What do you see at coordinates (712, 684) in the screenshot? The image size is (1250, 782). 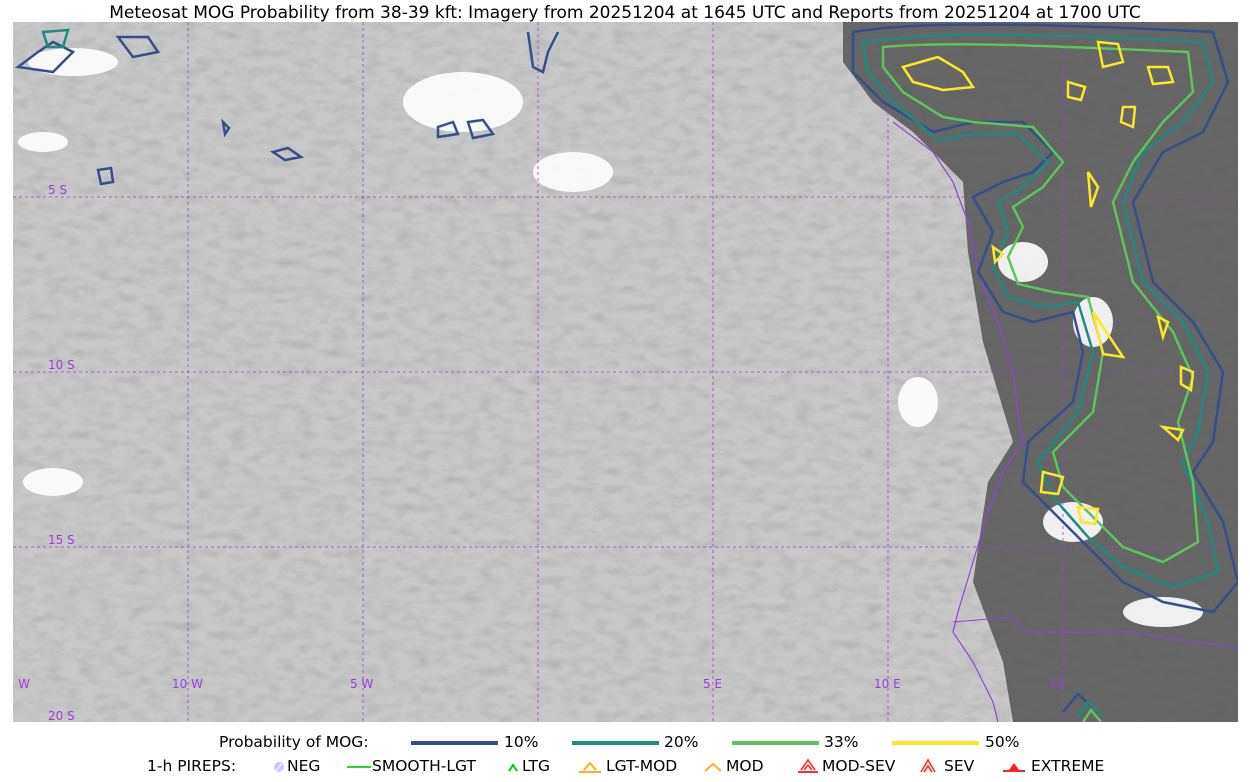 I see `lon-label: 5 E` at bounding box center [712, 684].